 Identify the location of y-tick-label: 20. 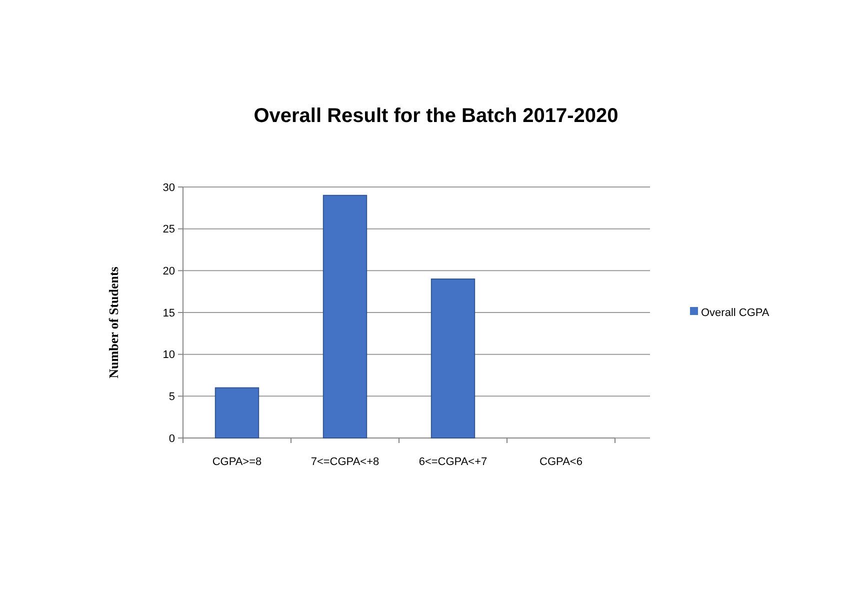
(168, 272).